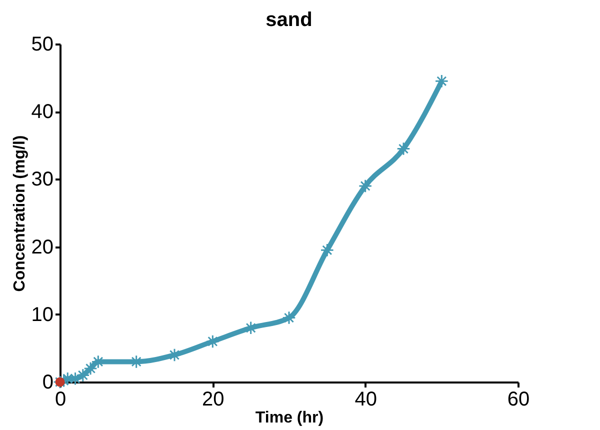 This screenshot has height=430, width=600. Describe the element at coordinates (213, 399) in the screenshot. I see `x-tick-label: 20` at that location.